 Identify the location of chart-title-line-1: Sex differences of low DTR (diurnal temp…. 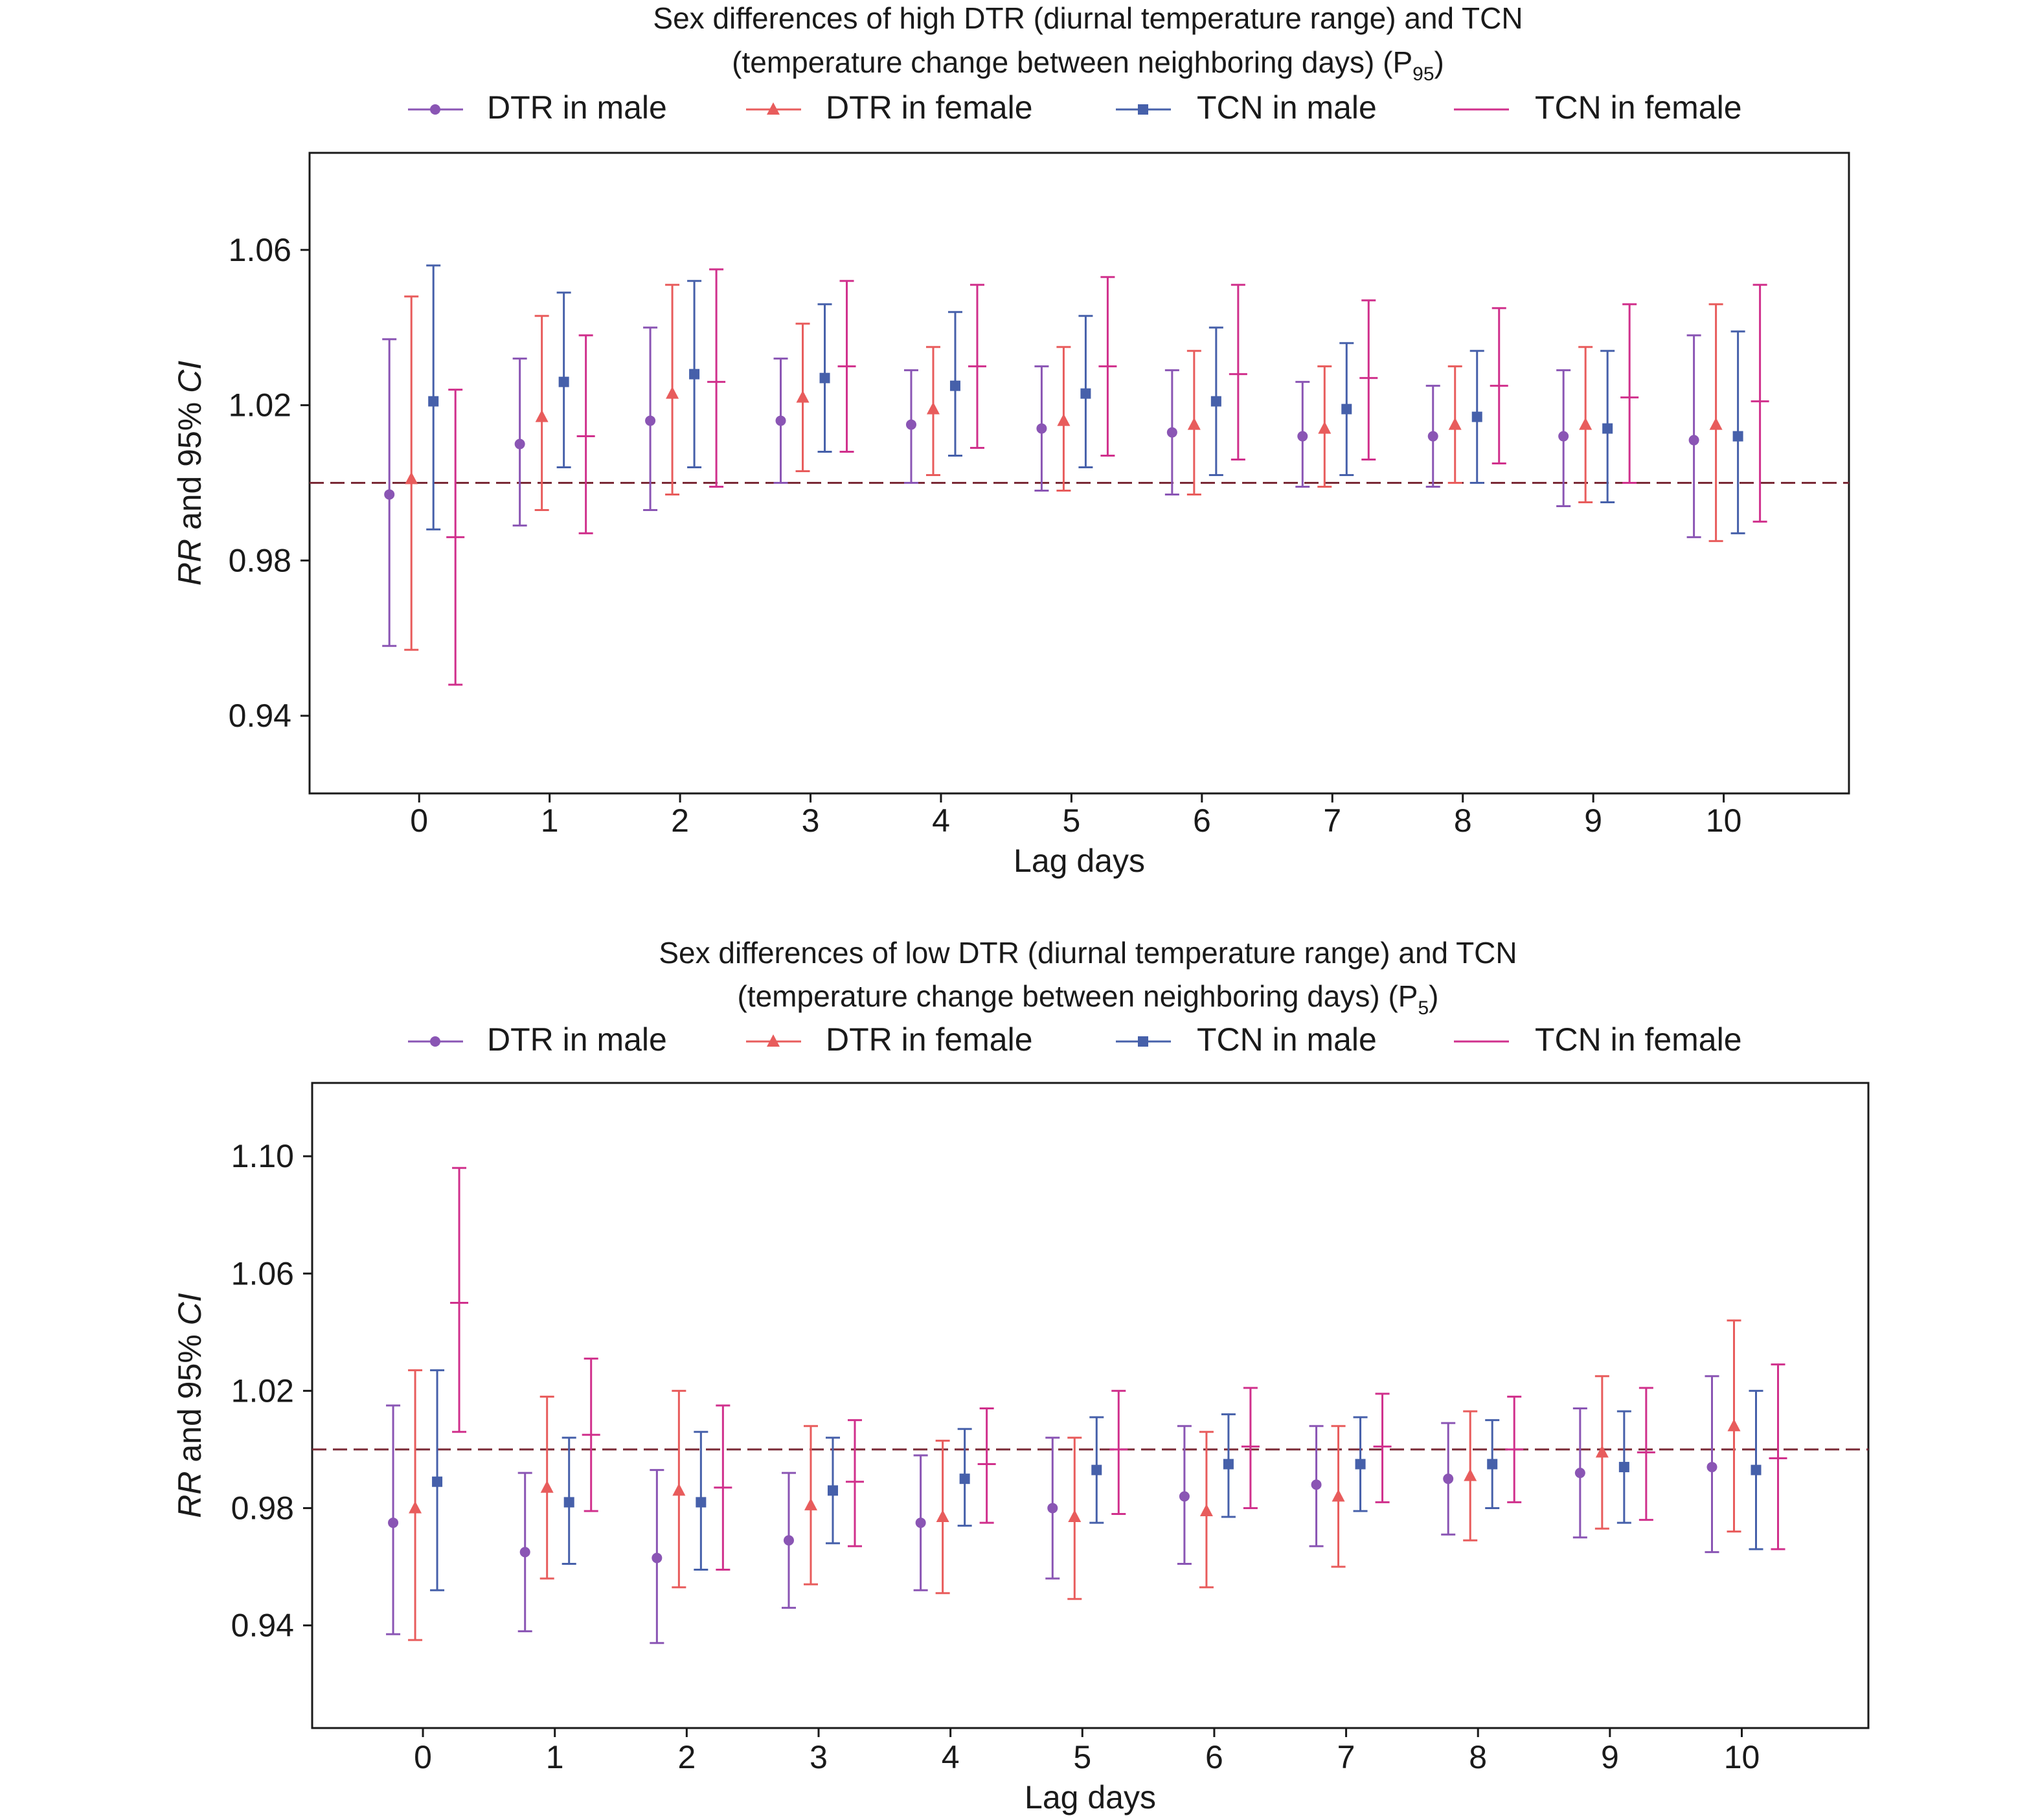
(1088, 953).